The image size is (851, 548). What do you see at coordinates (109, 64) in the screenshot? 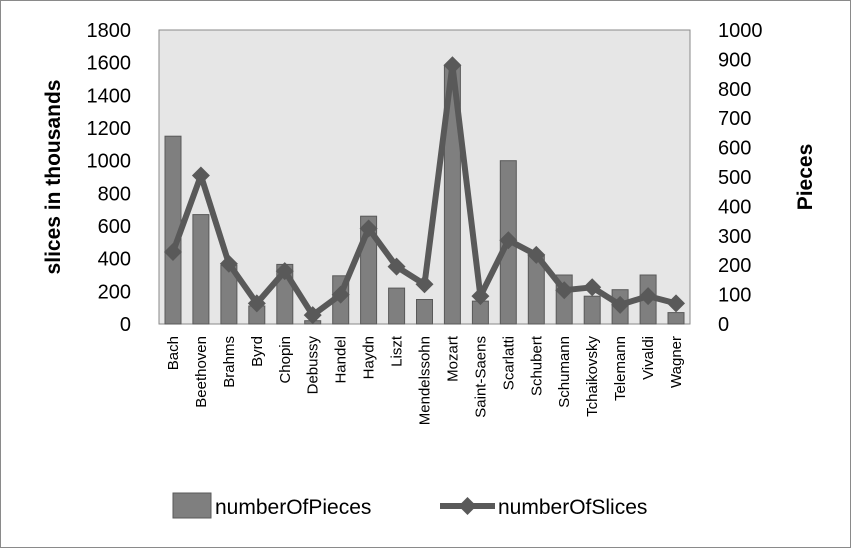
I see `left-tick-label: 1600` at bounding box center [109, 64].